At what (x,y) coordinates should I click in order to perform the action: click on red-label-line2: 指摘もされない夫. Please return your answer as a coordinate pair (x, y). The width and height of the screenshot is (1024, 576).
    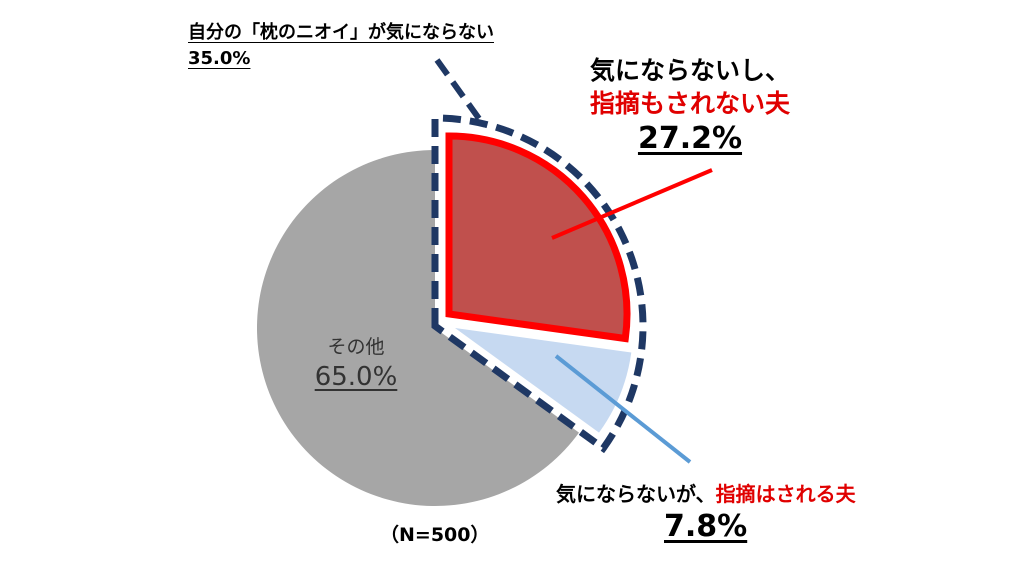
    Looking at the image, I should click on (689, 103).